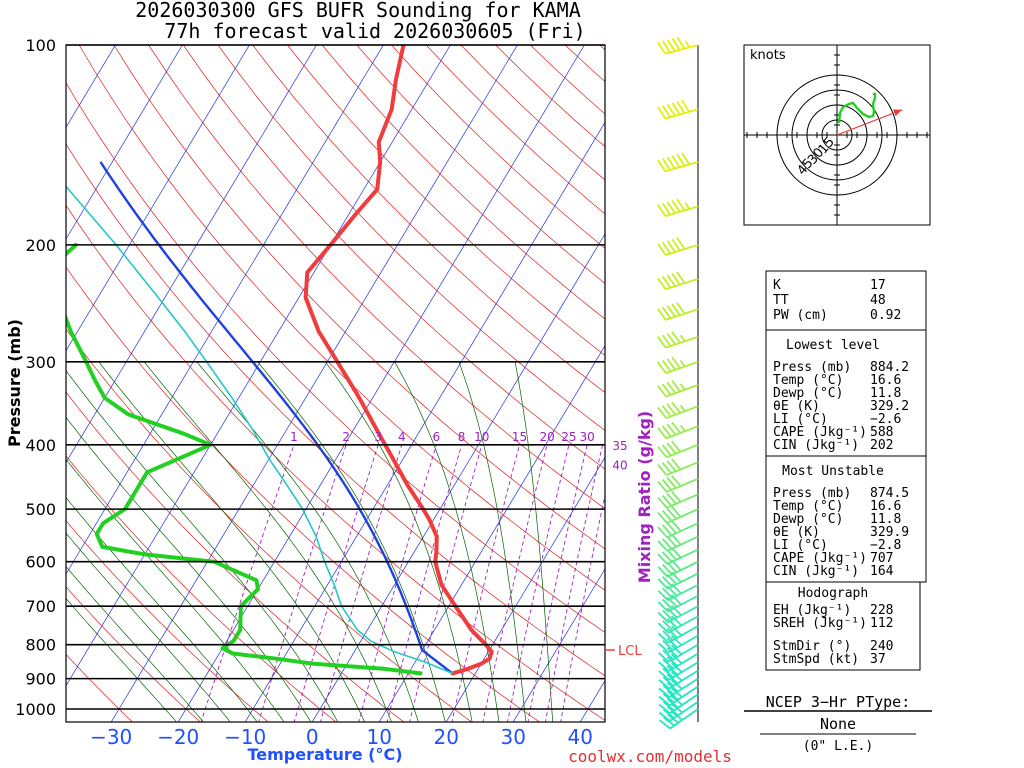 The image size is (1024, 768). What do you see at coordinates (881, 646) in the screenshot?
I see `index-value: 240` at bounding box center [881, 646].